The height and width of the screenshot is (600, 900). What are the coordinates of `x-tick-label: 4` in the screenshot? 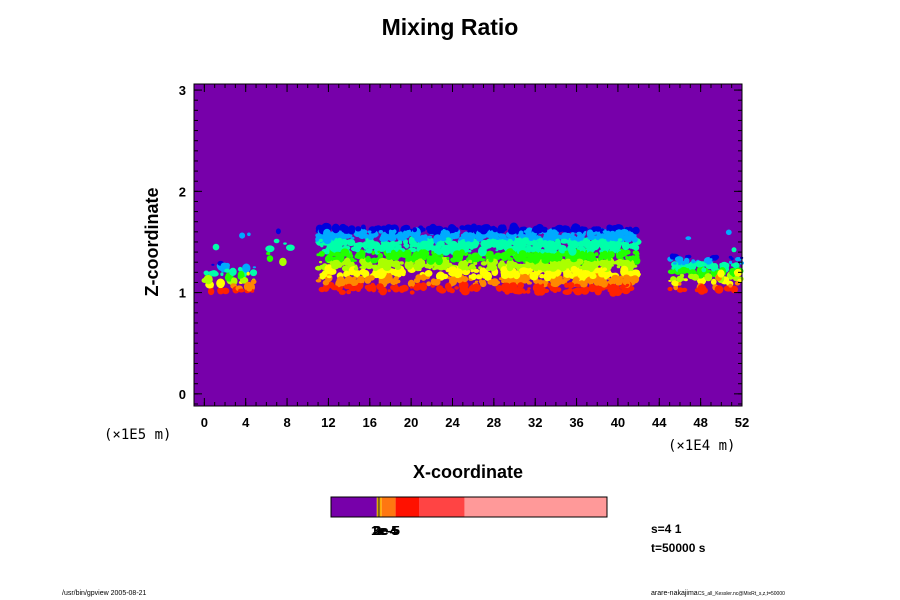 It's located at (246, 422).